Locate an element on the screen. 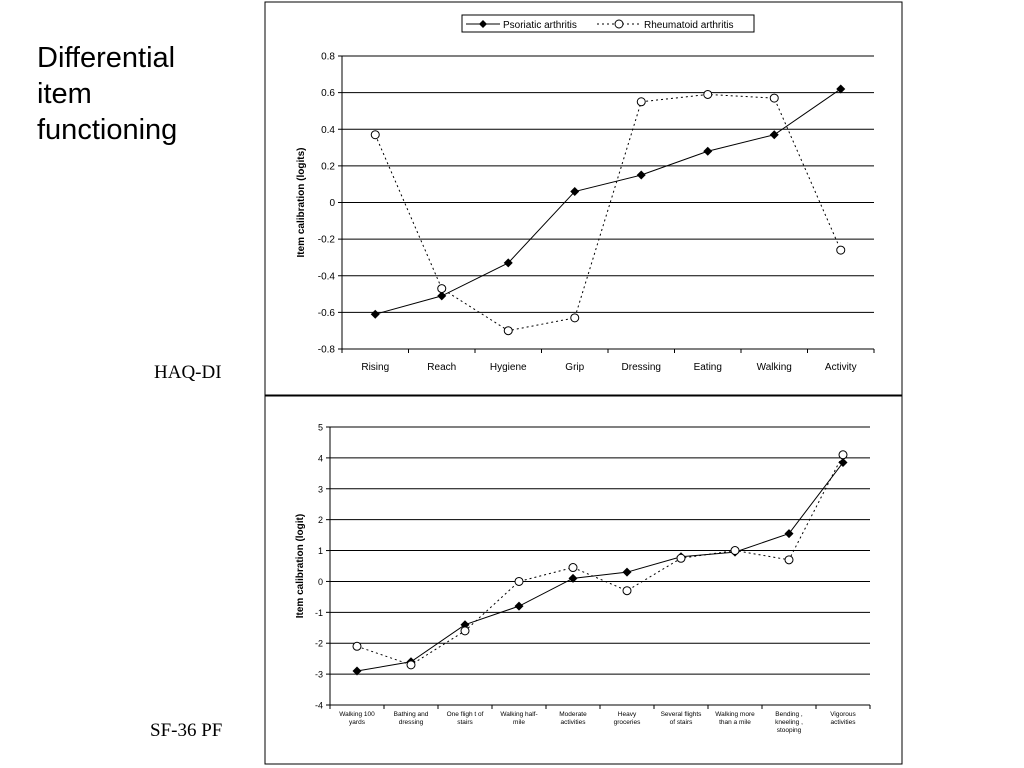 This screenshot has height=768, width=1024. chart-2-category-label: Walking 100 yards is located at coordinates (357, 718).